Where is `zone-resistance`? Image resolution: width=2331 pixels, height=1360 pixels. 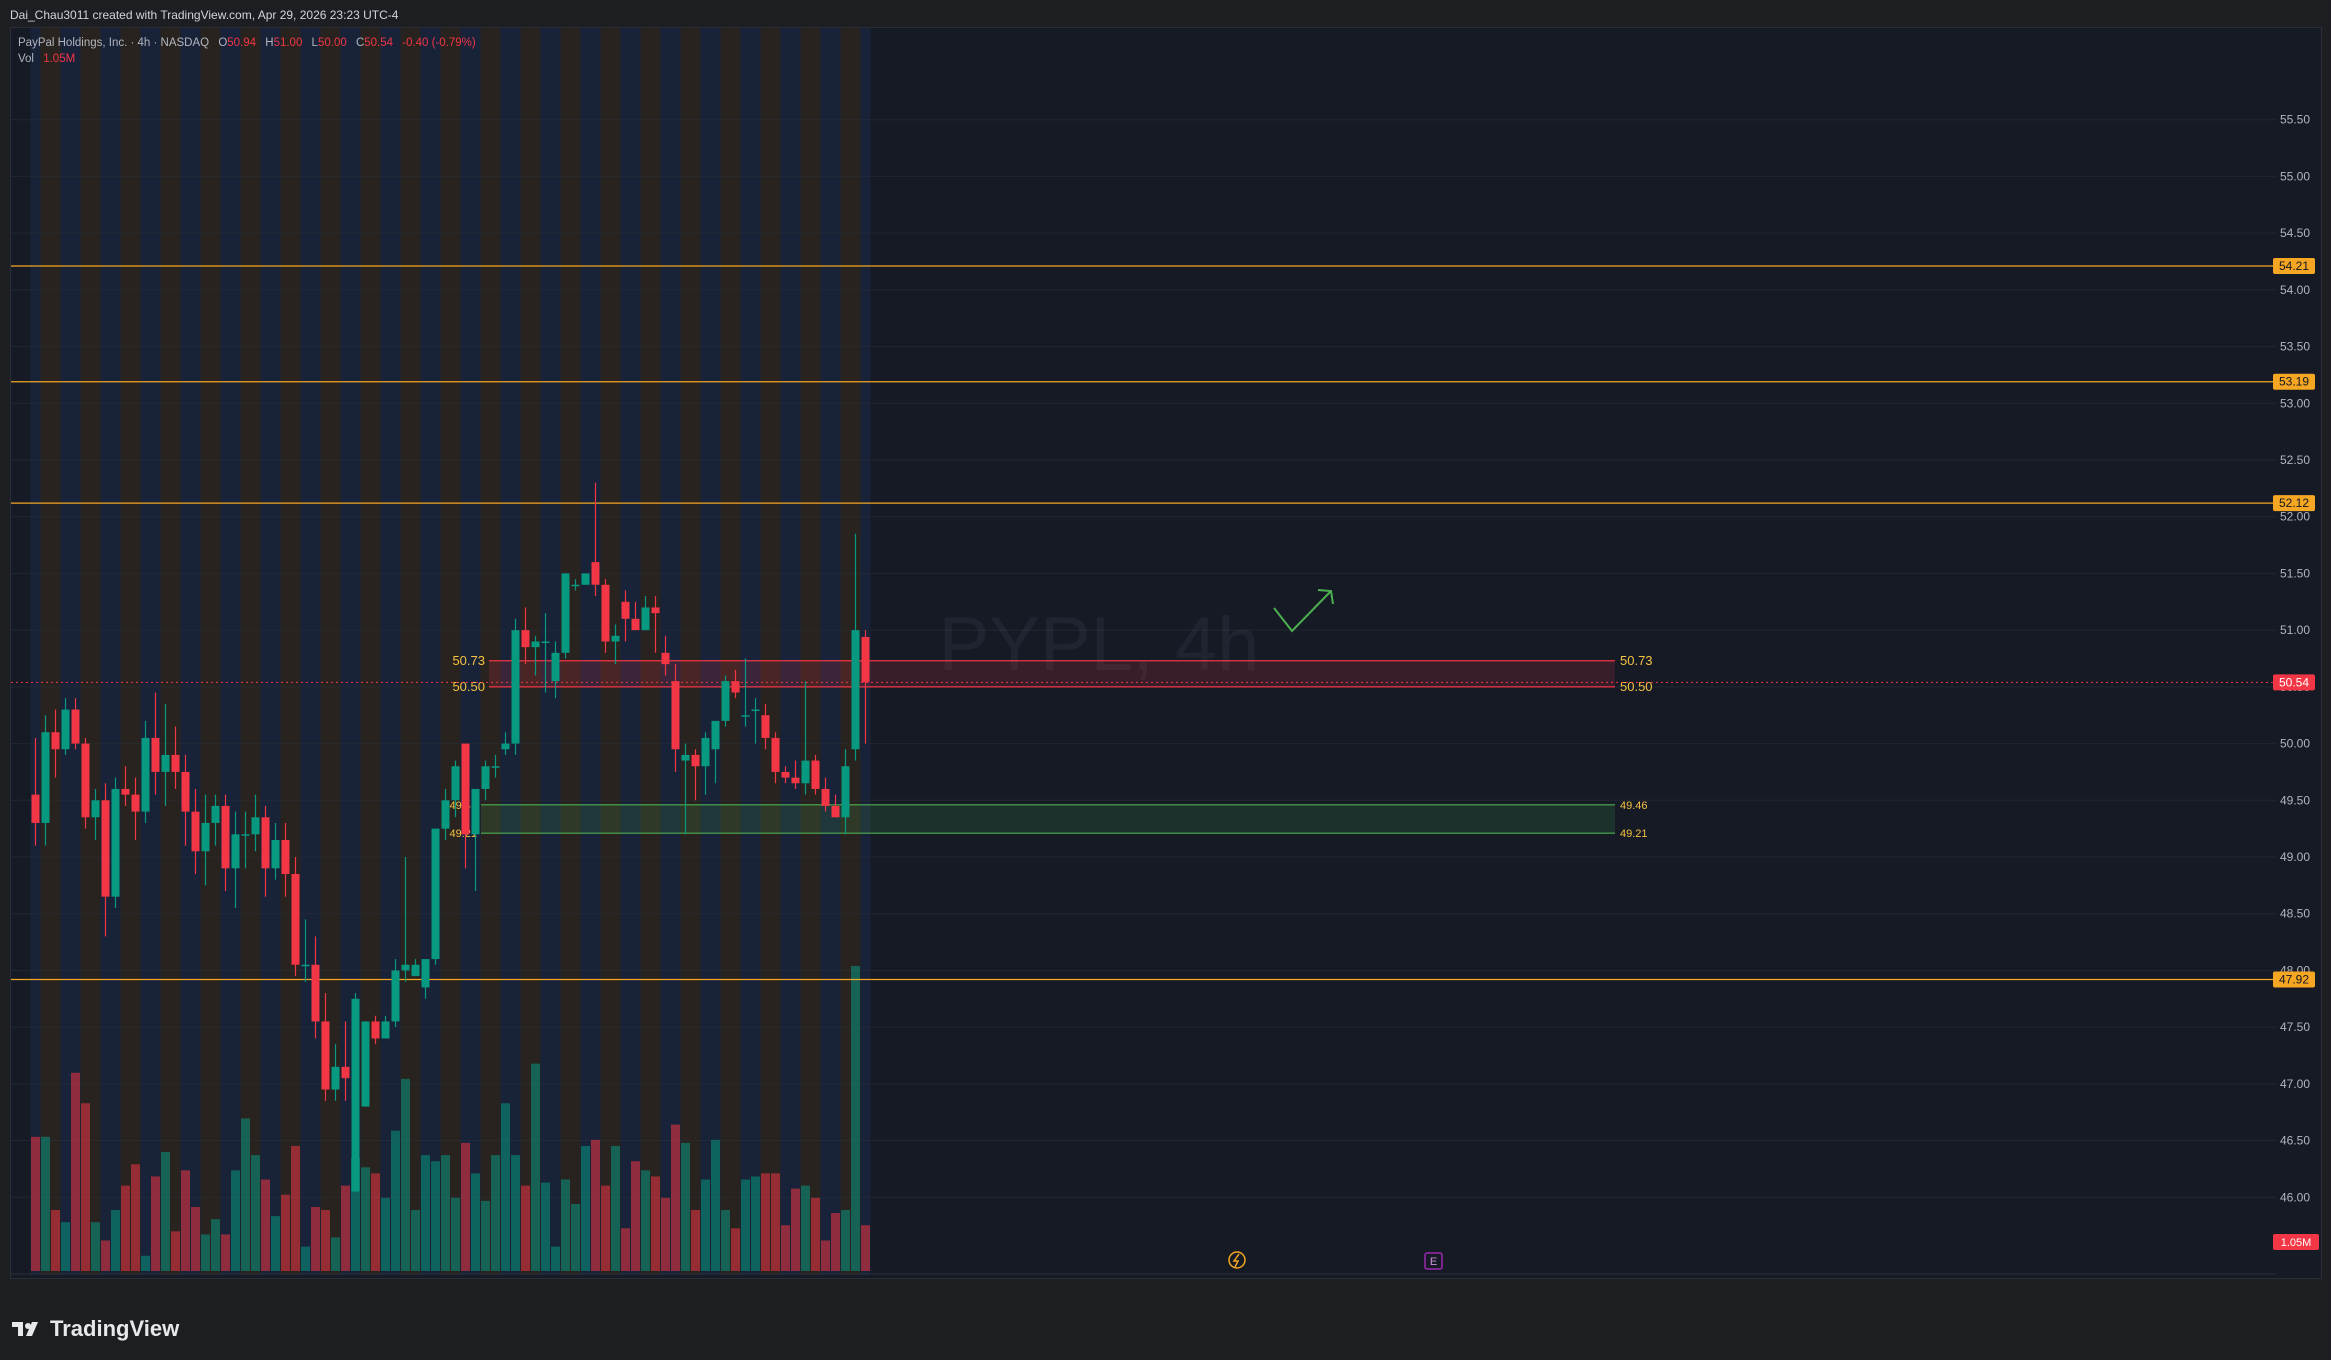 zone-resistance is located at coordinates (1052, 673).